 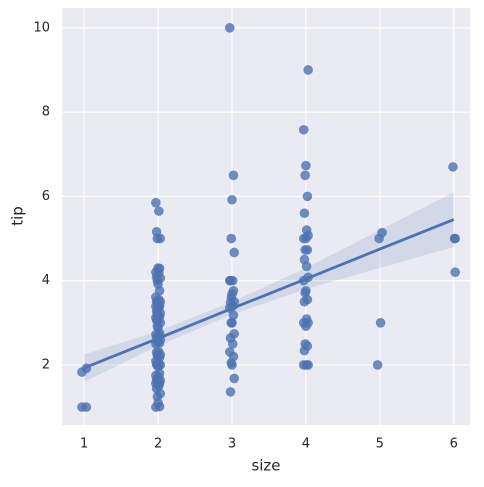 What do you see at coordinates (454, 444) in the screenshot?
I see `x-tick-label: 6` at bounding box center [454, 444].